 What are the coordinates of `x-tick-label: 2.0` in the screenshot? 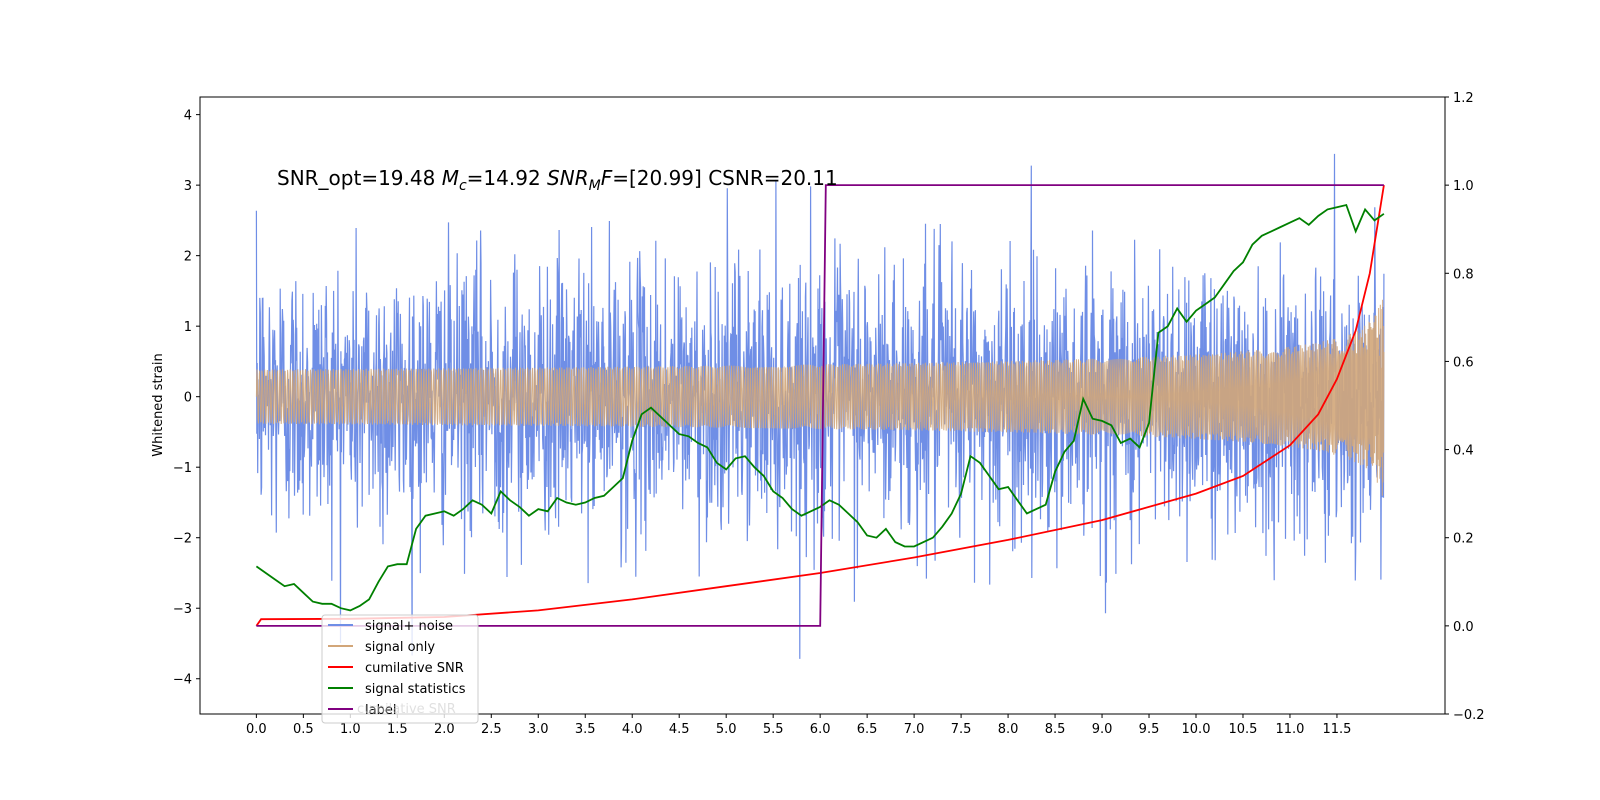 It's located at (444, 729).